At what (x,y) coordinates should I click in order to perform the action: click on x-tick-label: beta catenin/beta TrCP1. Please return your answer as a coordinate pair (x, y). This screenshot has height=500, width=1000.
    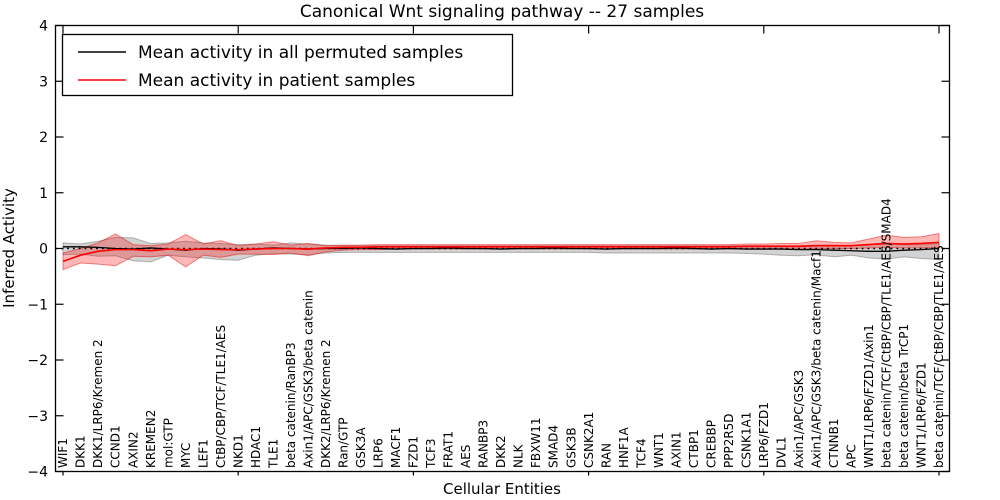
    Looking at the image, I should click on (904, 396).